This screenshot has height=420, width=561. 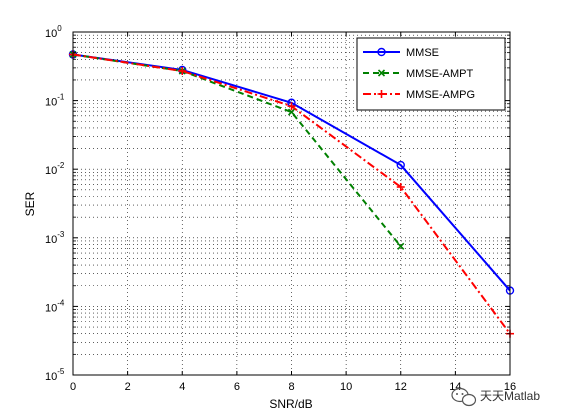 I want to click on legend-entry-mmse-ampt: MMSE-AMPT, so click(x=418, y=74).